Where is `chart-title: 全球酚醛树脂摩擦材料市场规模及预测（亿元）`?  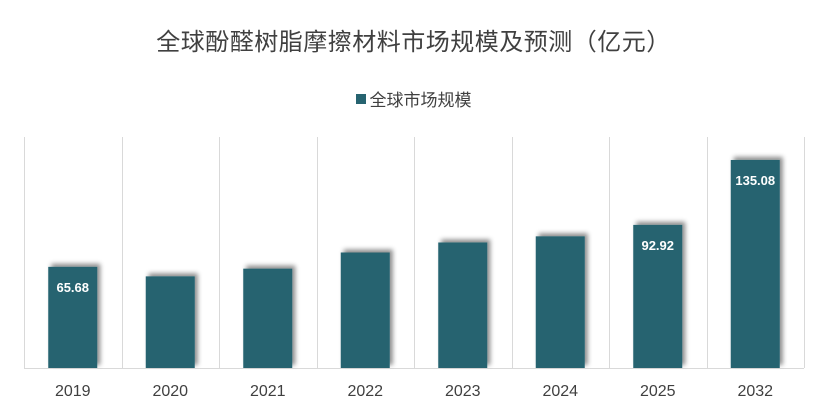
chart-title: 全球酚醛树脂摩擦材料市场规模及预测（亿元） is located at coordinates (413, 42).